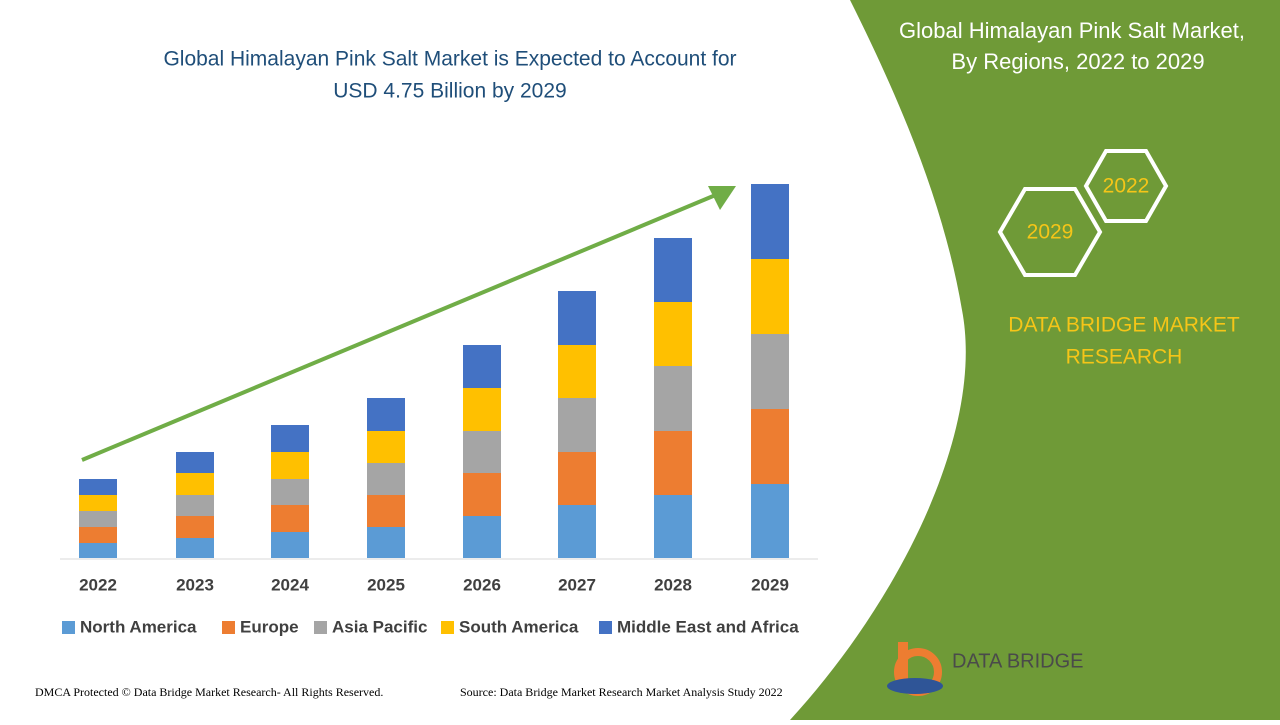 This screenshot has width=1280, height=725. Describe the element at coordinates (138, 626) in the screenshot. I see `legend-label: North America` at that location.